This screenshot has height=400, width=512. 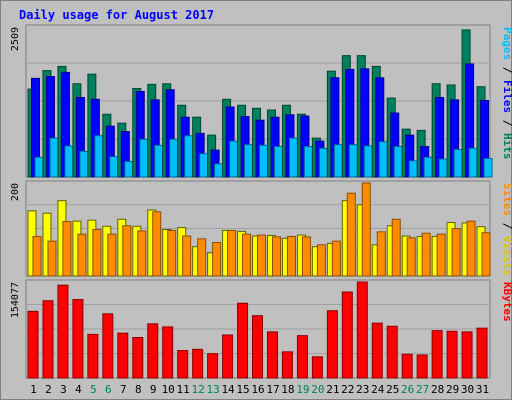 What do you see at coordinates (407, 389) in the screenshot?
I see `day-label-26: 26` at bounding box center [407, 389].